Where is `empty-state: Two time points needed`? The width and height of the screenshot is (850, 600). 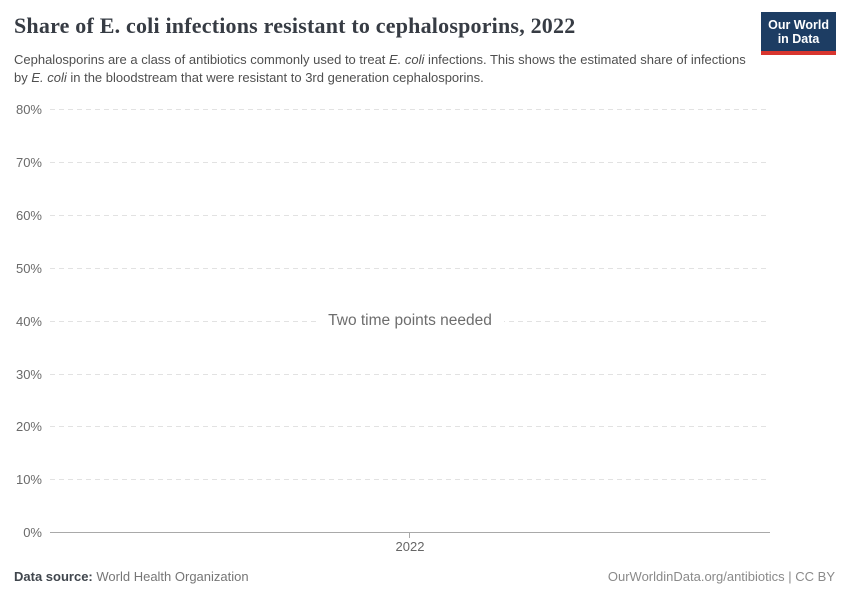
empty-state: Two time points needed is located at coordinates (410, 321).